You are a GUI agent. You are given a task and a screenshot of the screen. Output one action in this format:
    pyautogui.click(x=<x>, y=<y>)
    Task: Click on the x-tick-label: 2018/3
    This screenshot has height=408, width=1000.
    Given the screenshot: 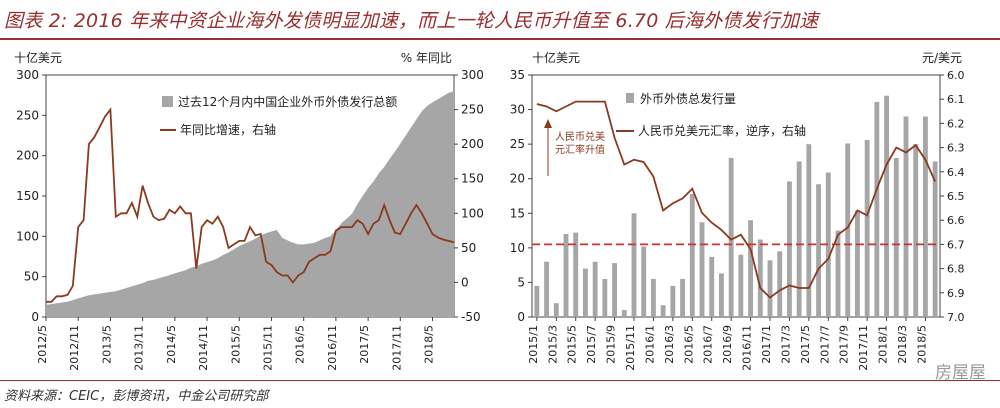 What is the action you would take?
    pyautogui.click(x=902, y=344)
    